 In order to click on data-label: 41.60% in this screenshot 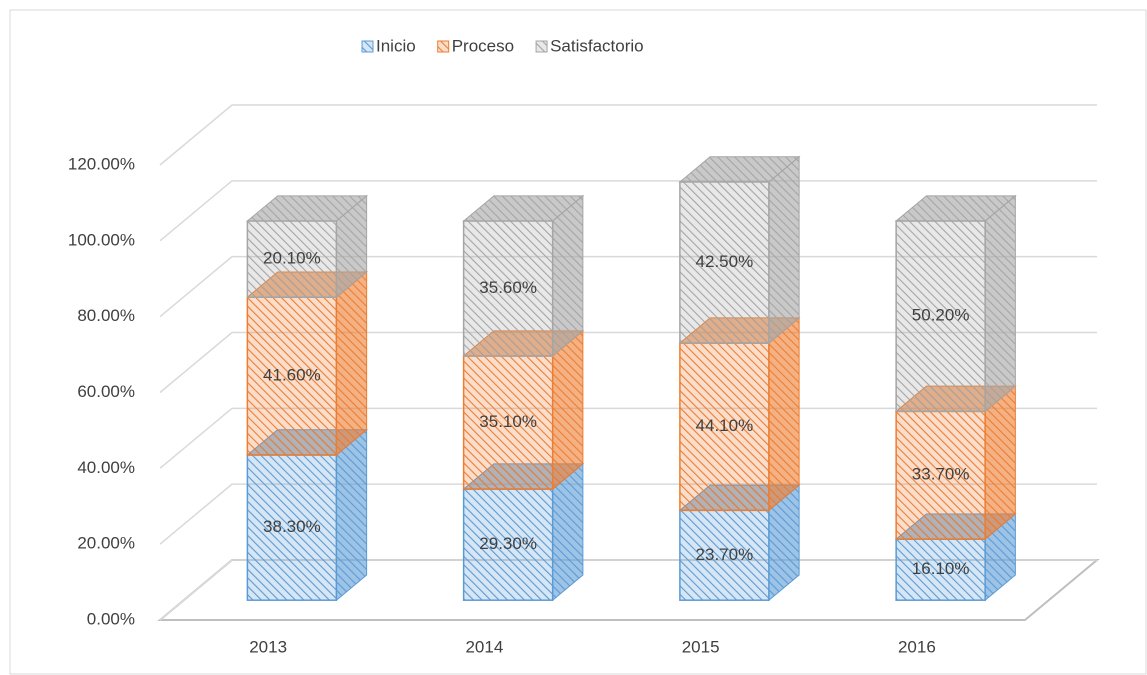, I will do `click(292, 375)`.